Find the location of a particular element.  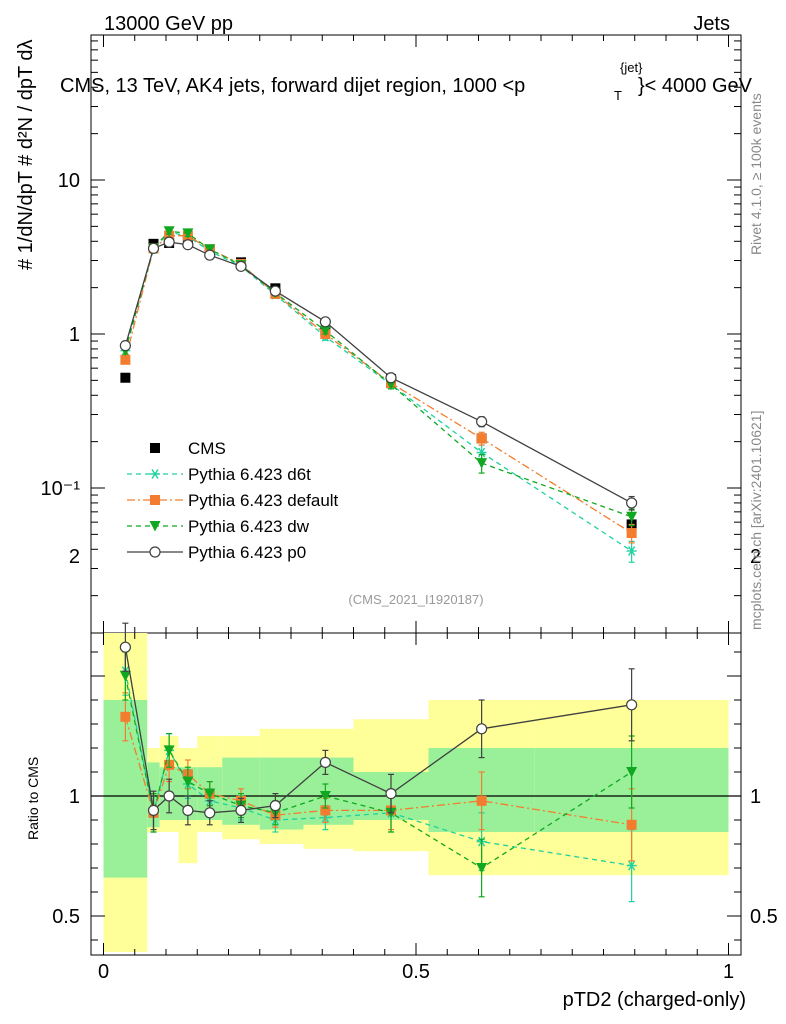

legend-item: Pythia 6.423 d6t is located at coordinates (219, 474).